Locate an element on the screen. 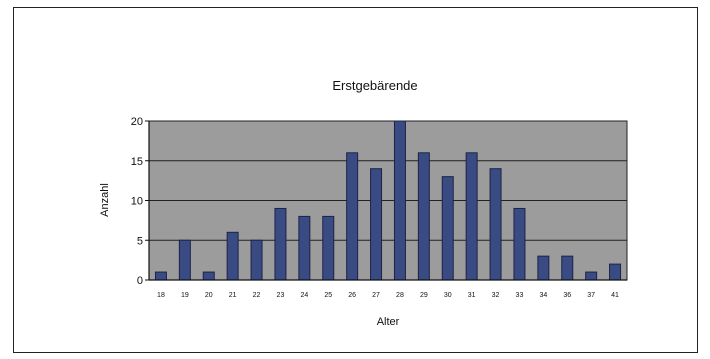 The image size is (710, 359). x-tick-label: 28 is located at coordinates (400, 295).